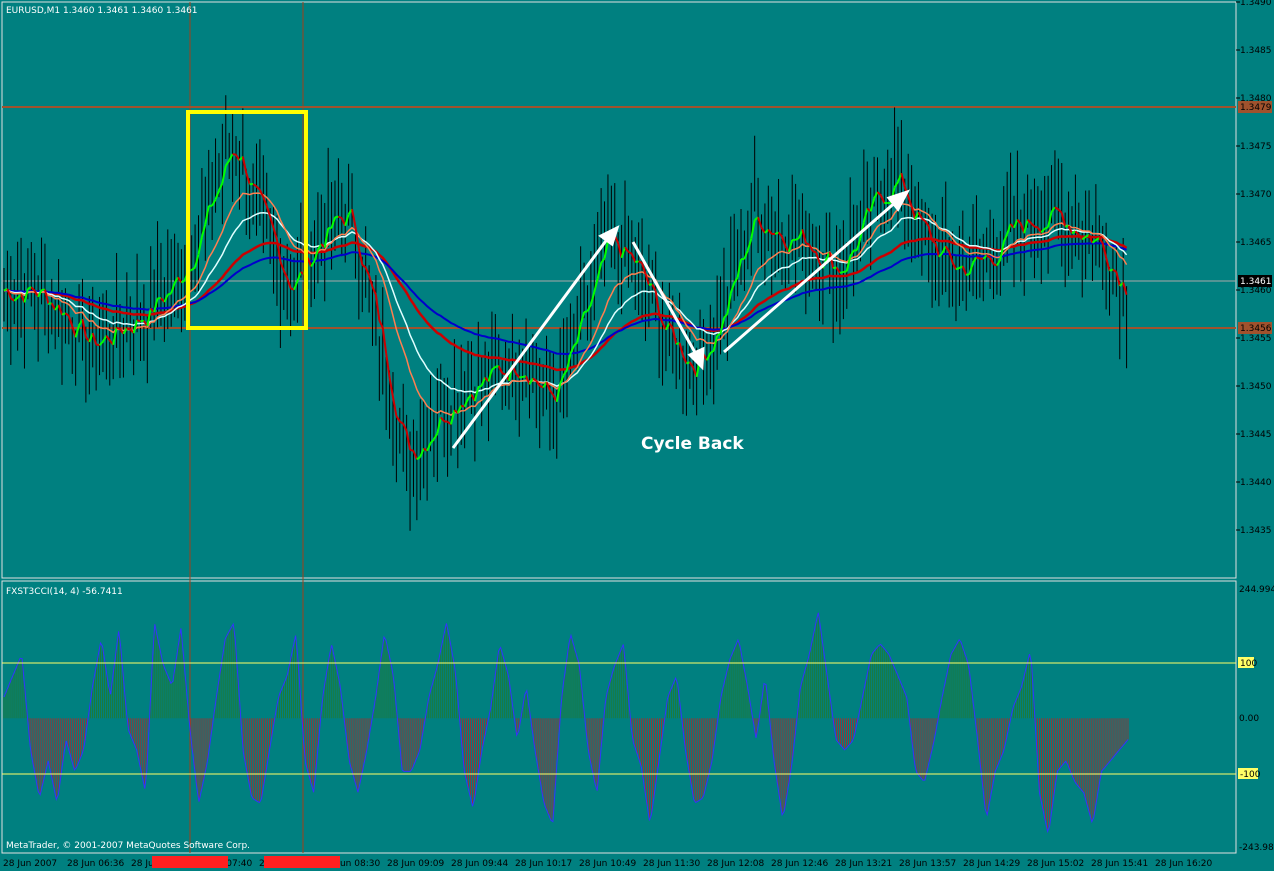 The height and width of the screenshot is (871, 1274). What do you see at coordinates (1256, 243) in the screenshot?
I see `price-tick-label: 1.3465` at bounding box center [1256, 243].